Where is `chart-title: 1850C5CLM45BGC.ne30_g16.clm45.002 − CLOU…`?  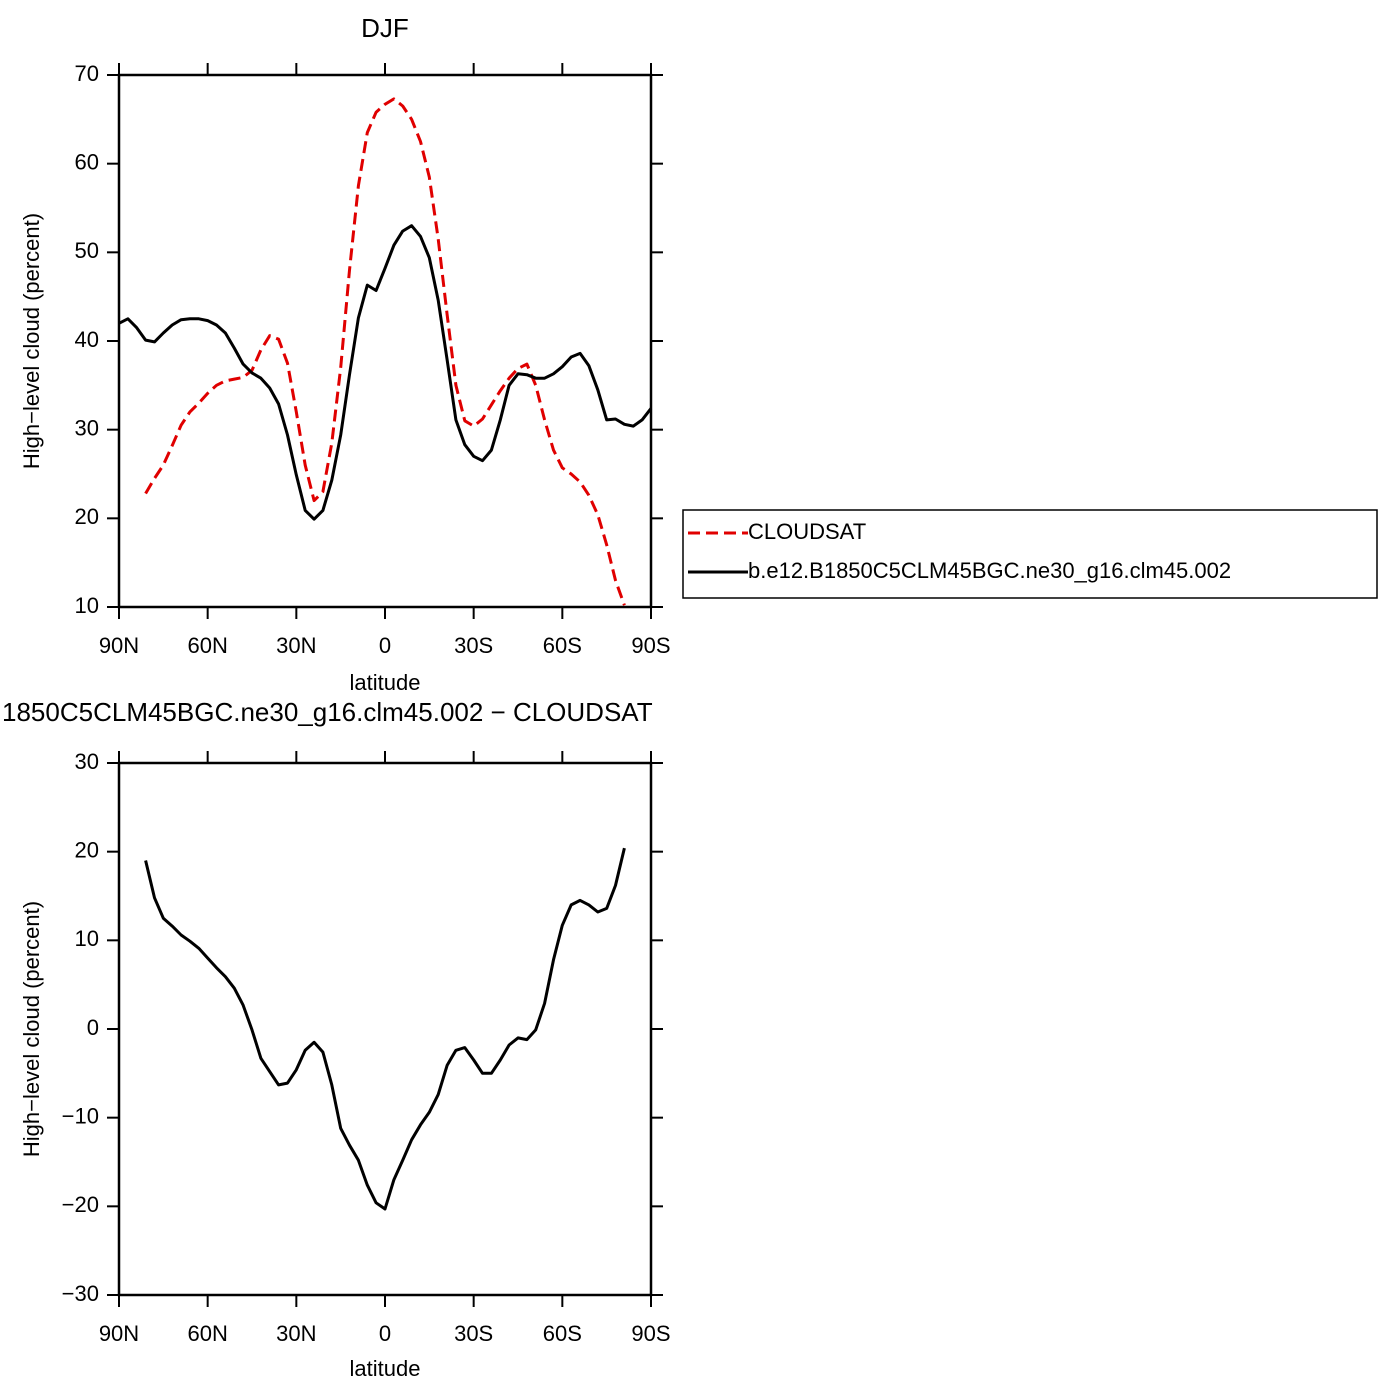
chart-title: 1850C5CLM45BGC.ne30_g16.clm45.002 − CLOU… is located at coordinates (327, 712).